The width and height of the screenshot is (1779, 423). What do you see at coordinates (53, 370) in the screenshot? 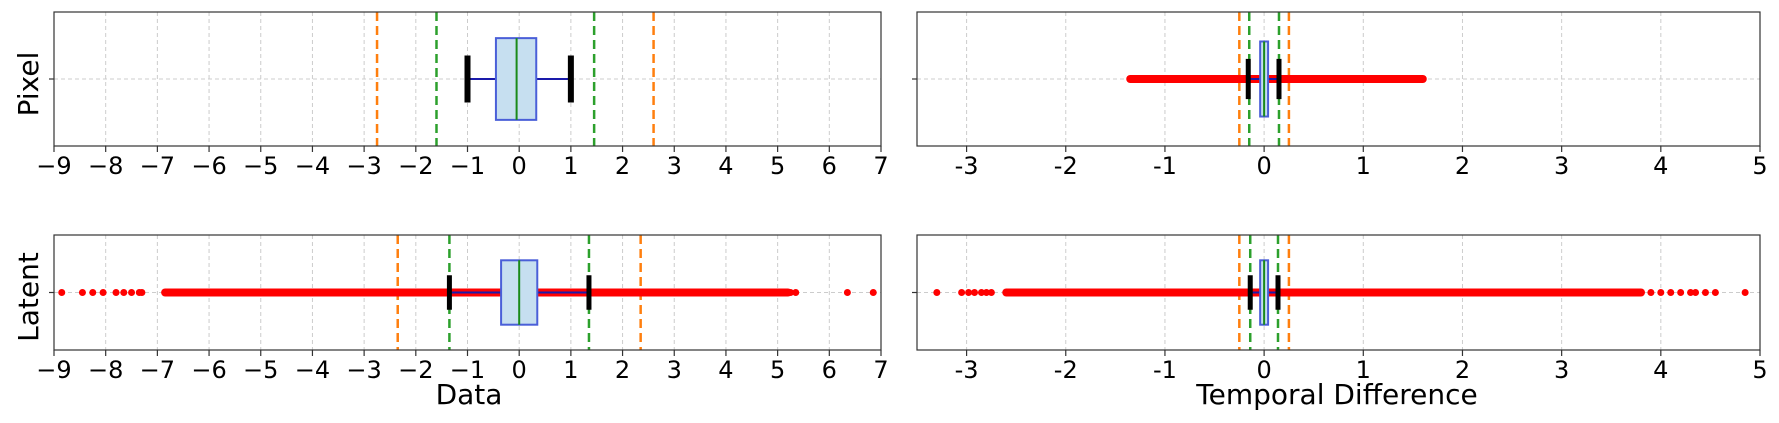
I see `panel-2-xtick-label-0: −9` at bounding box center [53, 370].